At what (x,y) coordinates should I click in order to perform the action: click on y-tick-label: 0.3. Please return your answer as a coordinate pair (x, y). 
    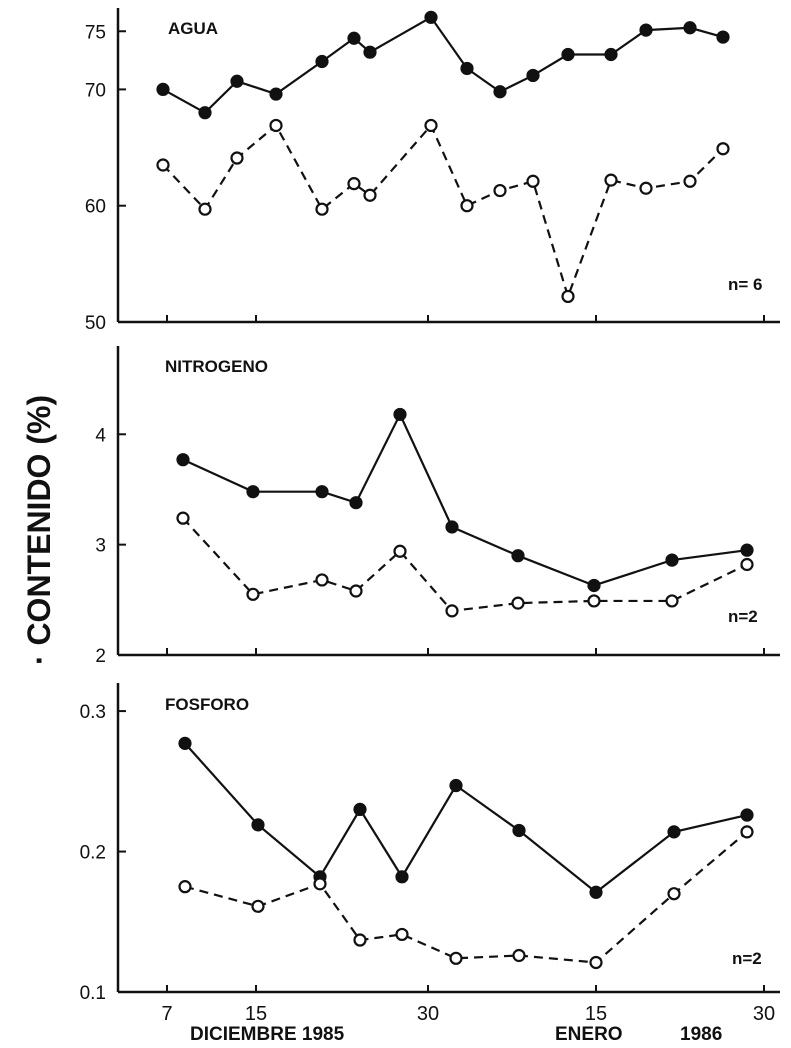
    Looking at the image, I should click on (93, 712).